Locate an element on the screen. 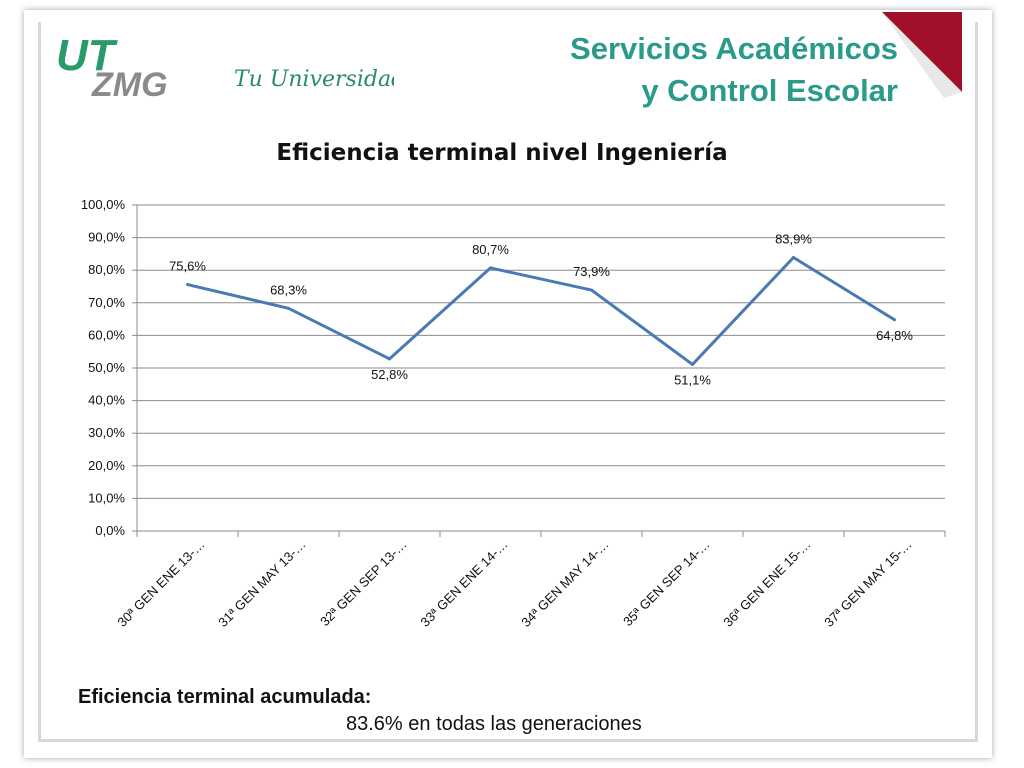  y-tick-label: 50,0% is located at coordinates (106, 367).